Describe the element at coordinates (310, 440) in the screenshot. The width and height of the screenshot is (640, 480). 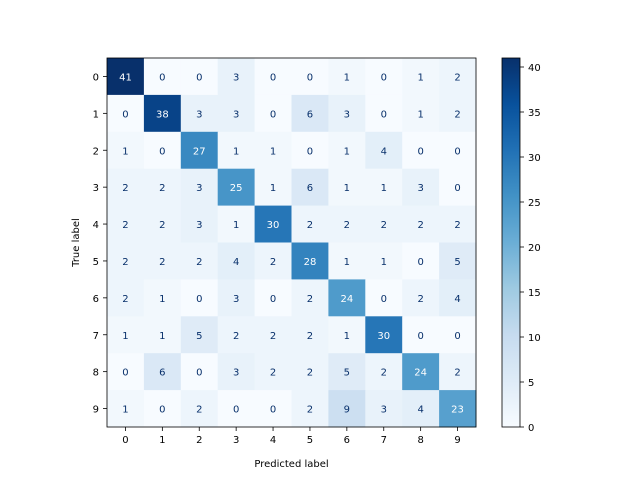
I see `x-tick-label: 5` at that location.